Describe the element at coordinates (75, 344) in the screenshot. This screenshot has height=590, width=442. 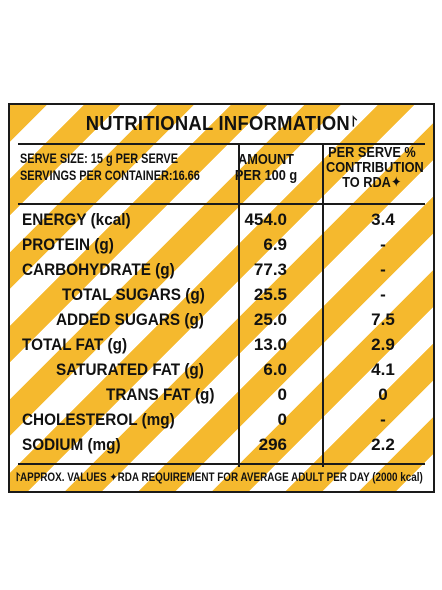
I see `nutrient-label: TOTAL FAT (g)` at that location.